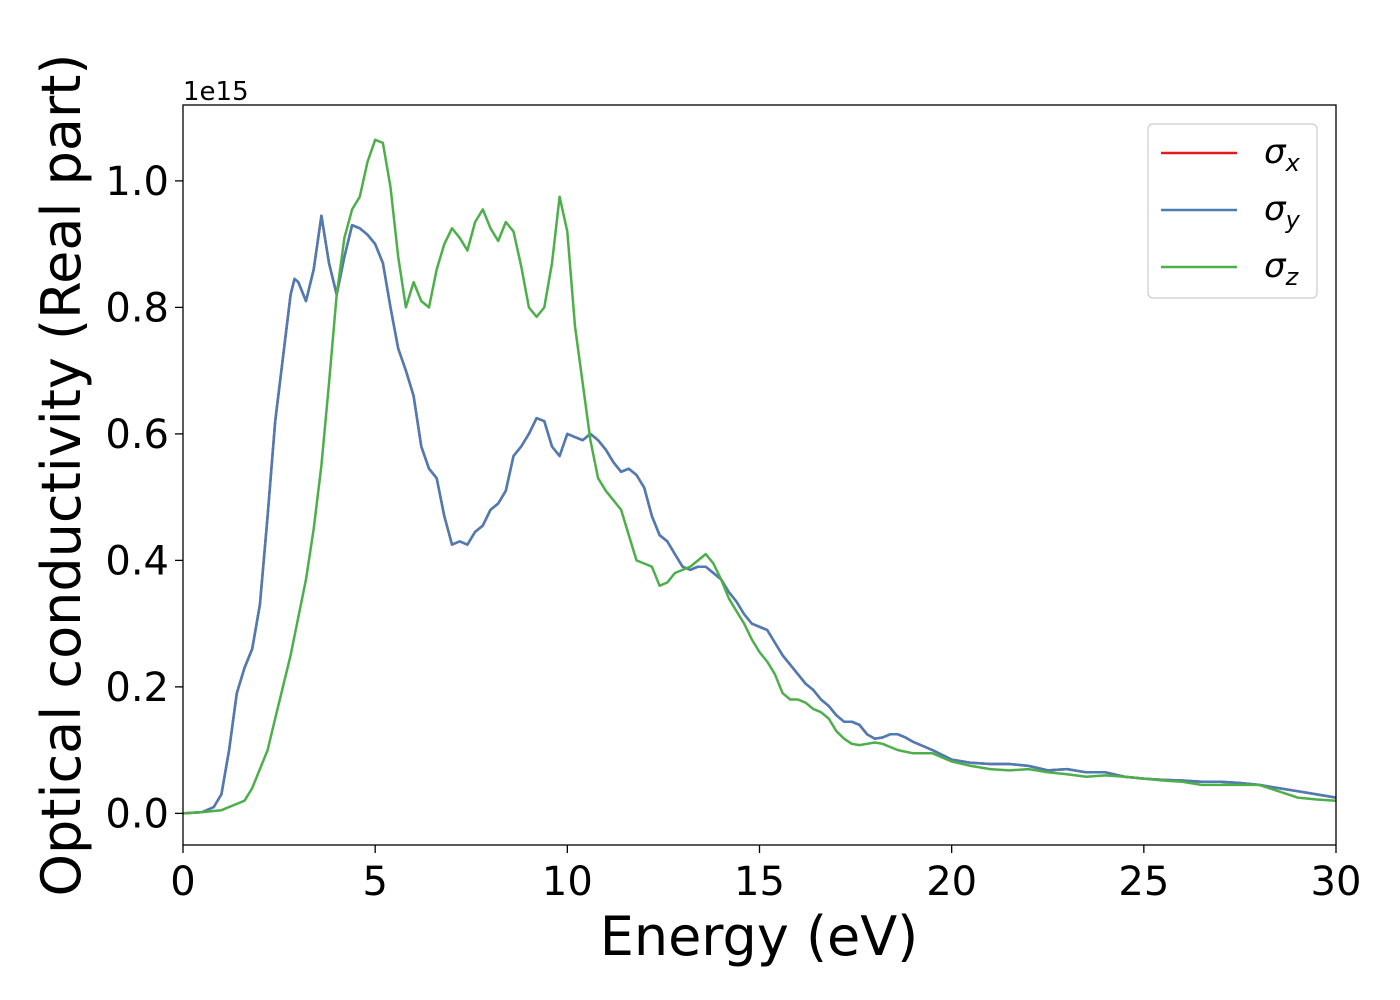  What do you see at coordinates (1336, 882) in the screenshot?
I see `x-tick-label: 30` at bounding box center [1336, 882].